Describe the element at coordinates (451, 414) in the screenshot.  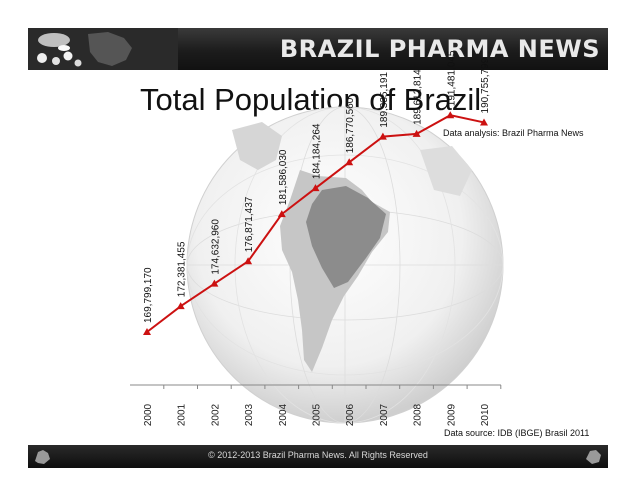
I see `x-tick-label-2009: 2009` at that location.